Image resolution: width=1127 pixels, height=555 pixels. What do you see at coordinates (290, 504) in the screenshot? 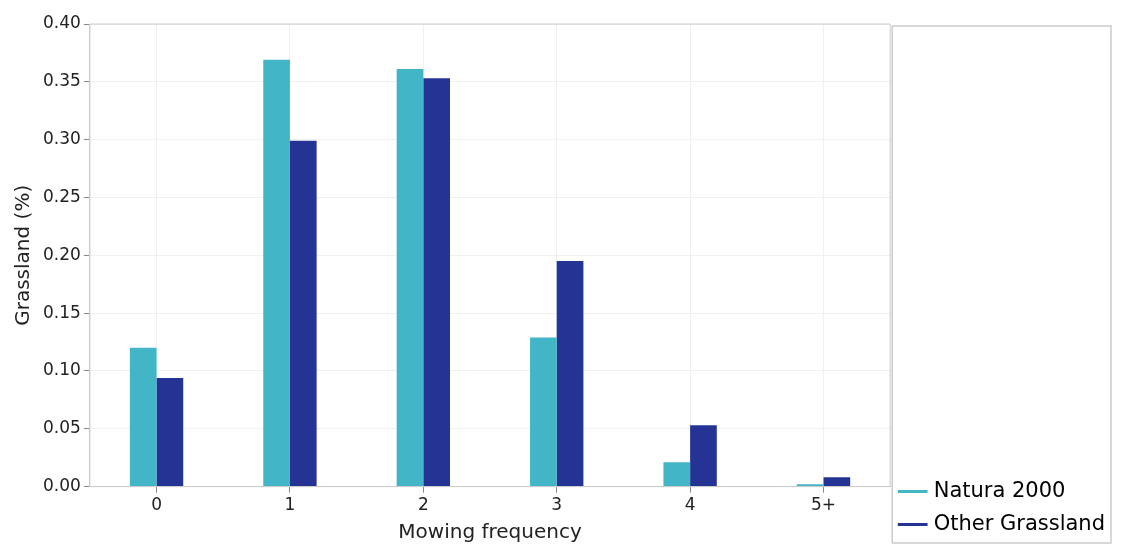
I see `x-tick-label: 1` at bounding box center [290, 504].